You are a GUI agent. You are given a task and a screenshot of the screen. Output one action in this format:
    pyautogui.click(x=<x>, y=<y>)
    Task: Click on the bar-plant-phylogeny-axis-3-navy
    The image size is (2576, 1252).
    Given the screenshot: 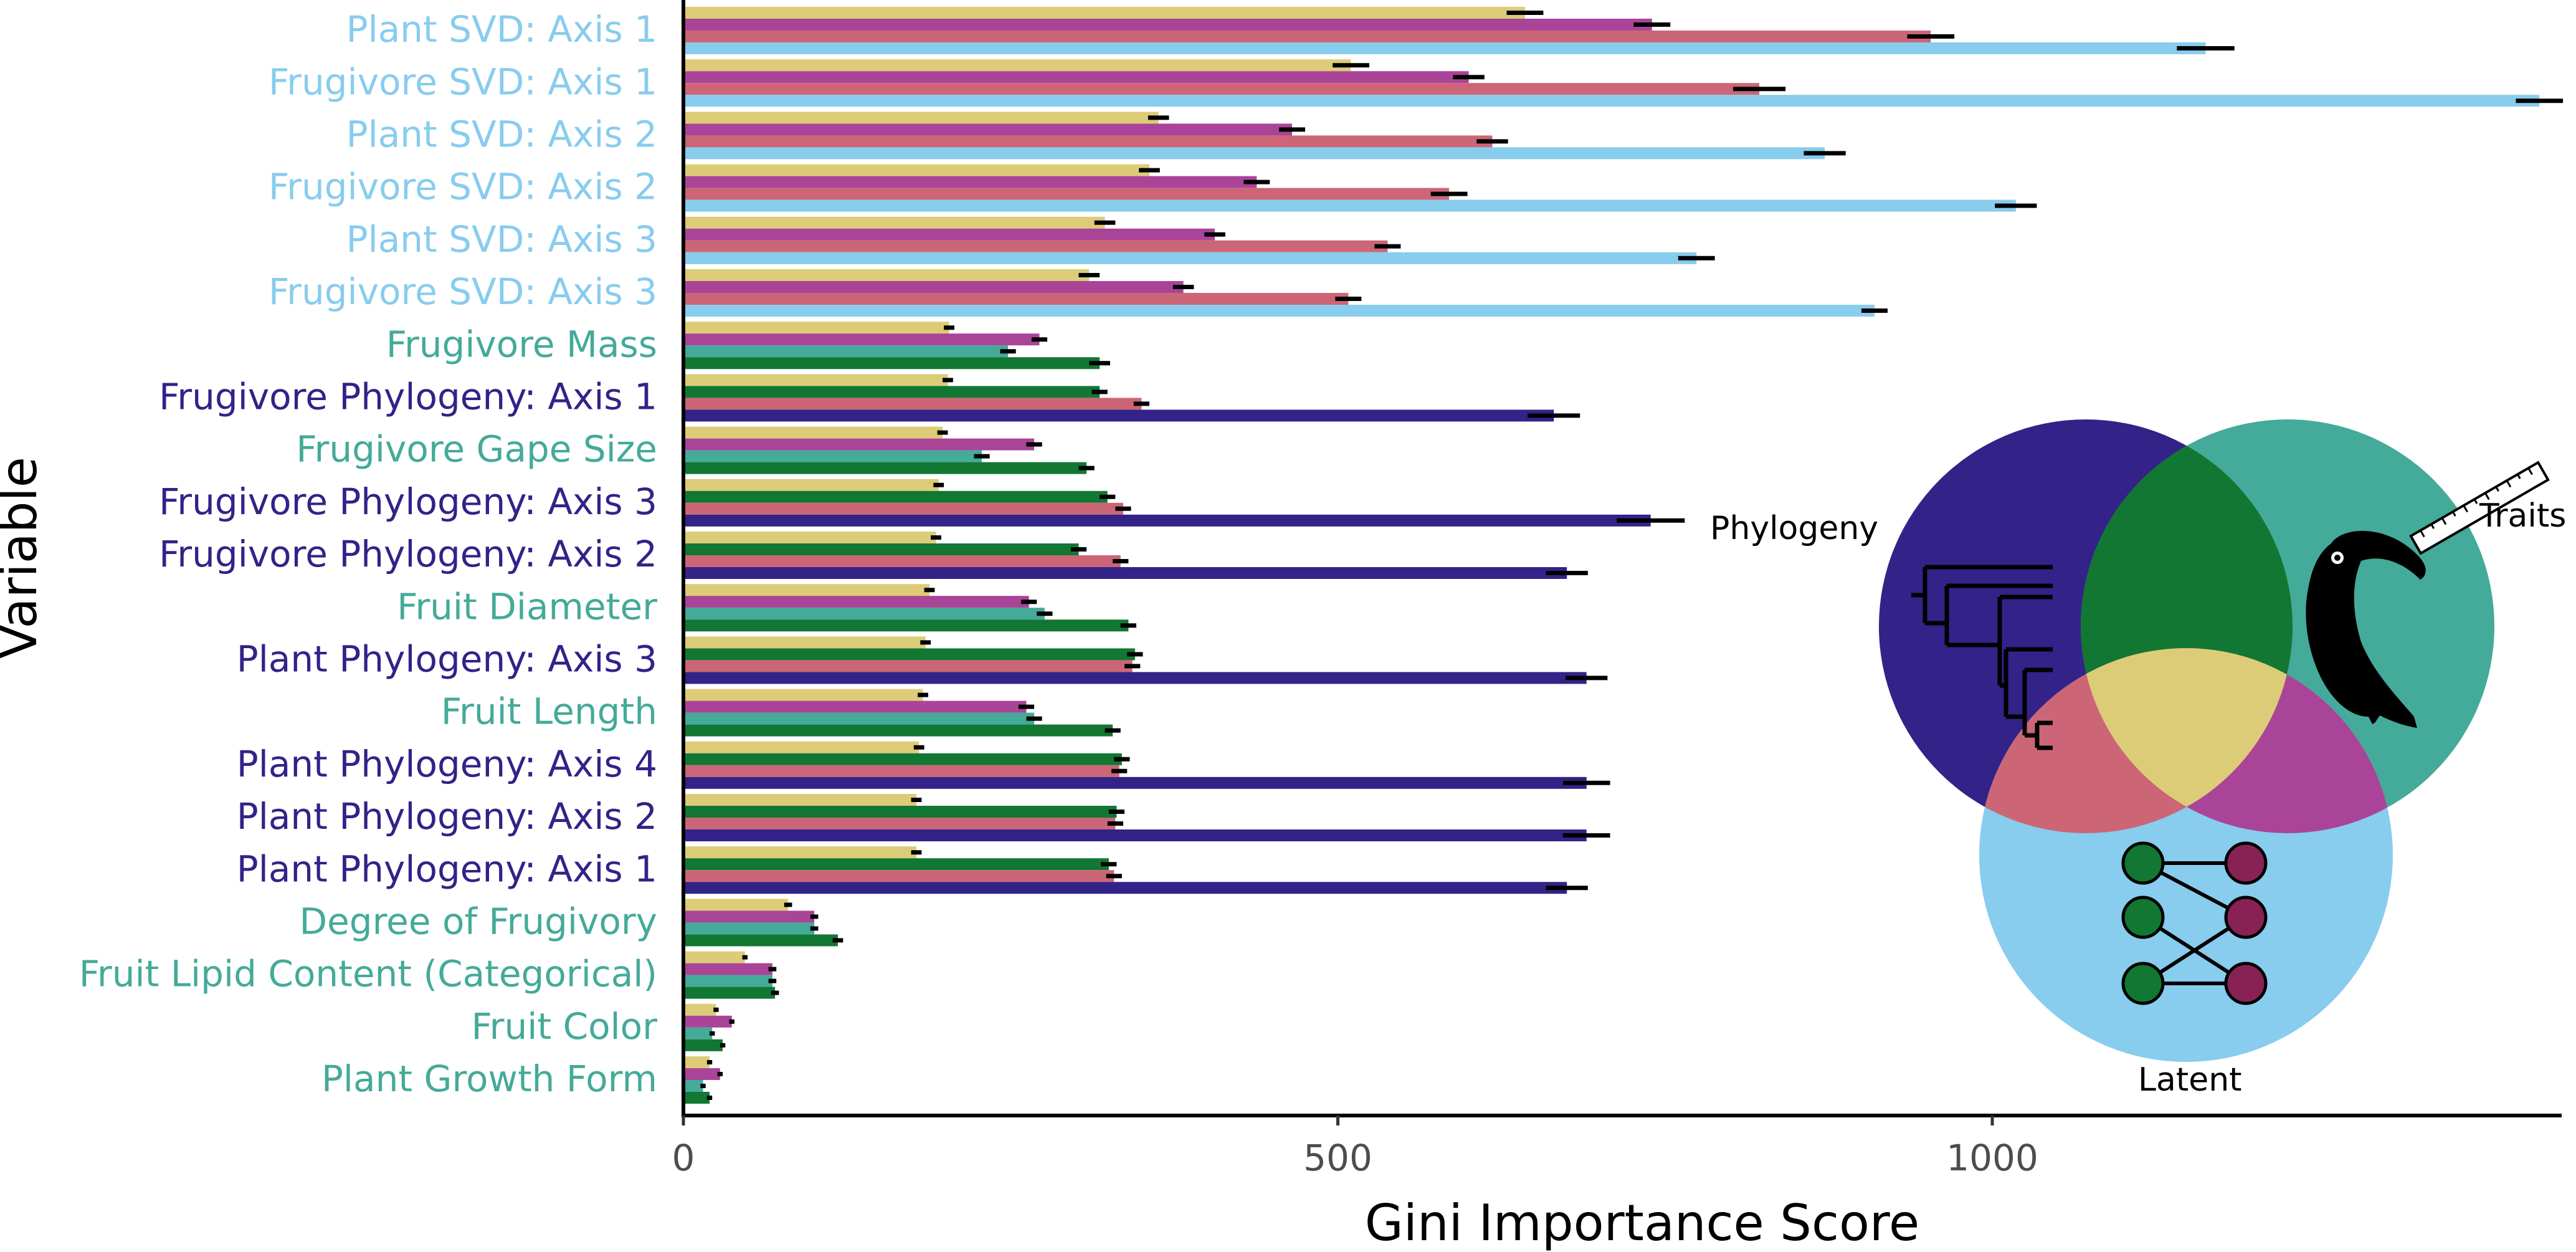 What is the action you would take?
    pyautogui.click(x=1135, y=678)
    